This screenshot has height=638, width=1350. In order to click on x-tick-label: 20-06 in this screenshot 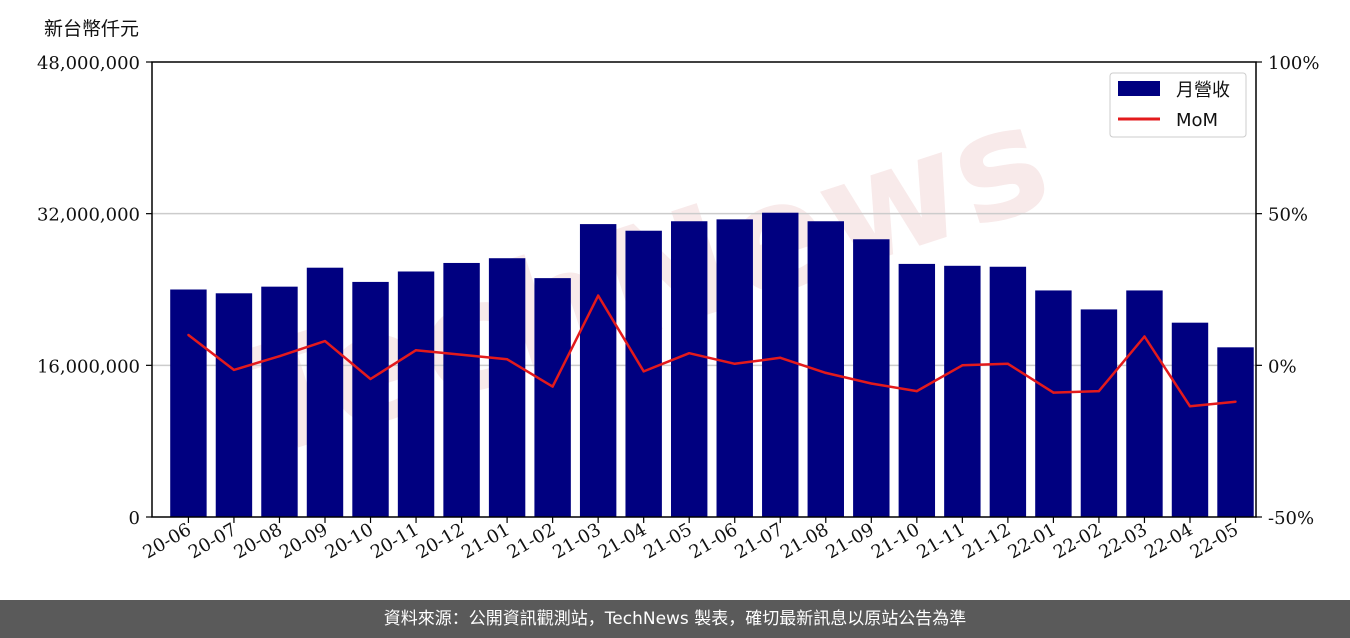, I will do `click(166, 541)`.